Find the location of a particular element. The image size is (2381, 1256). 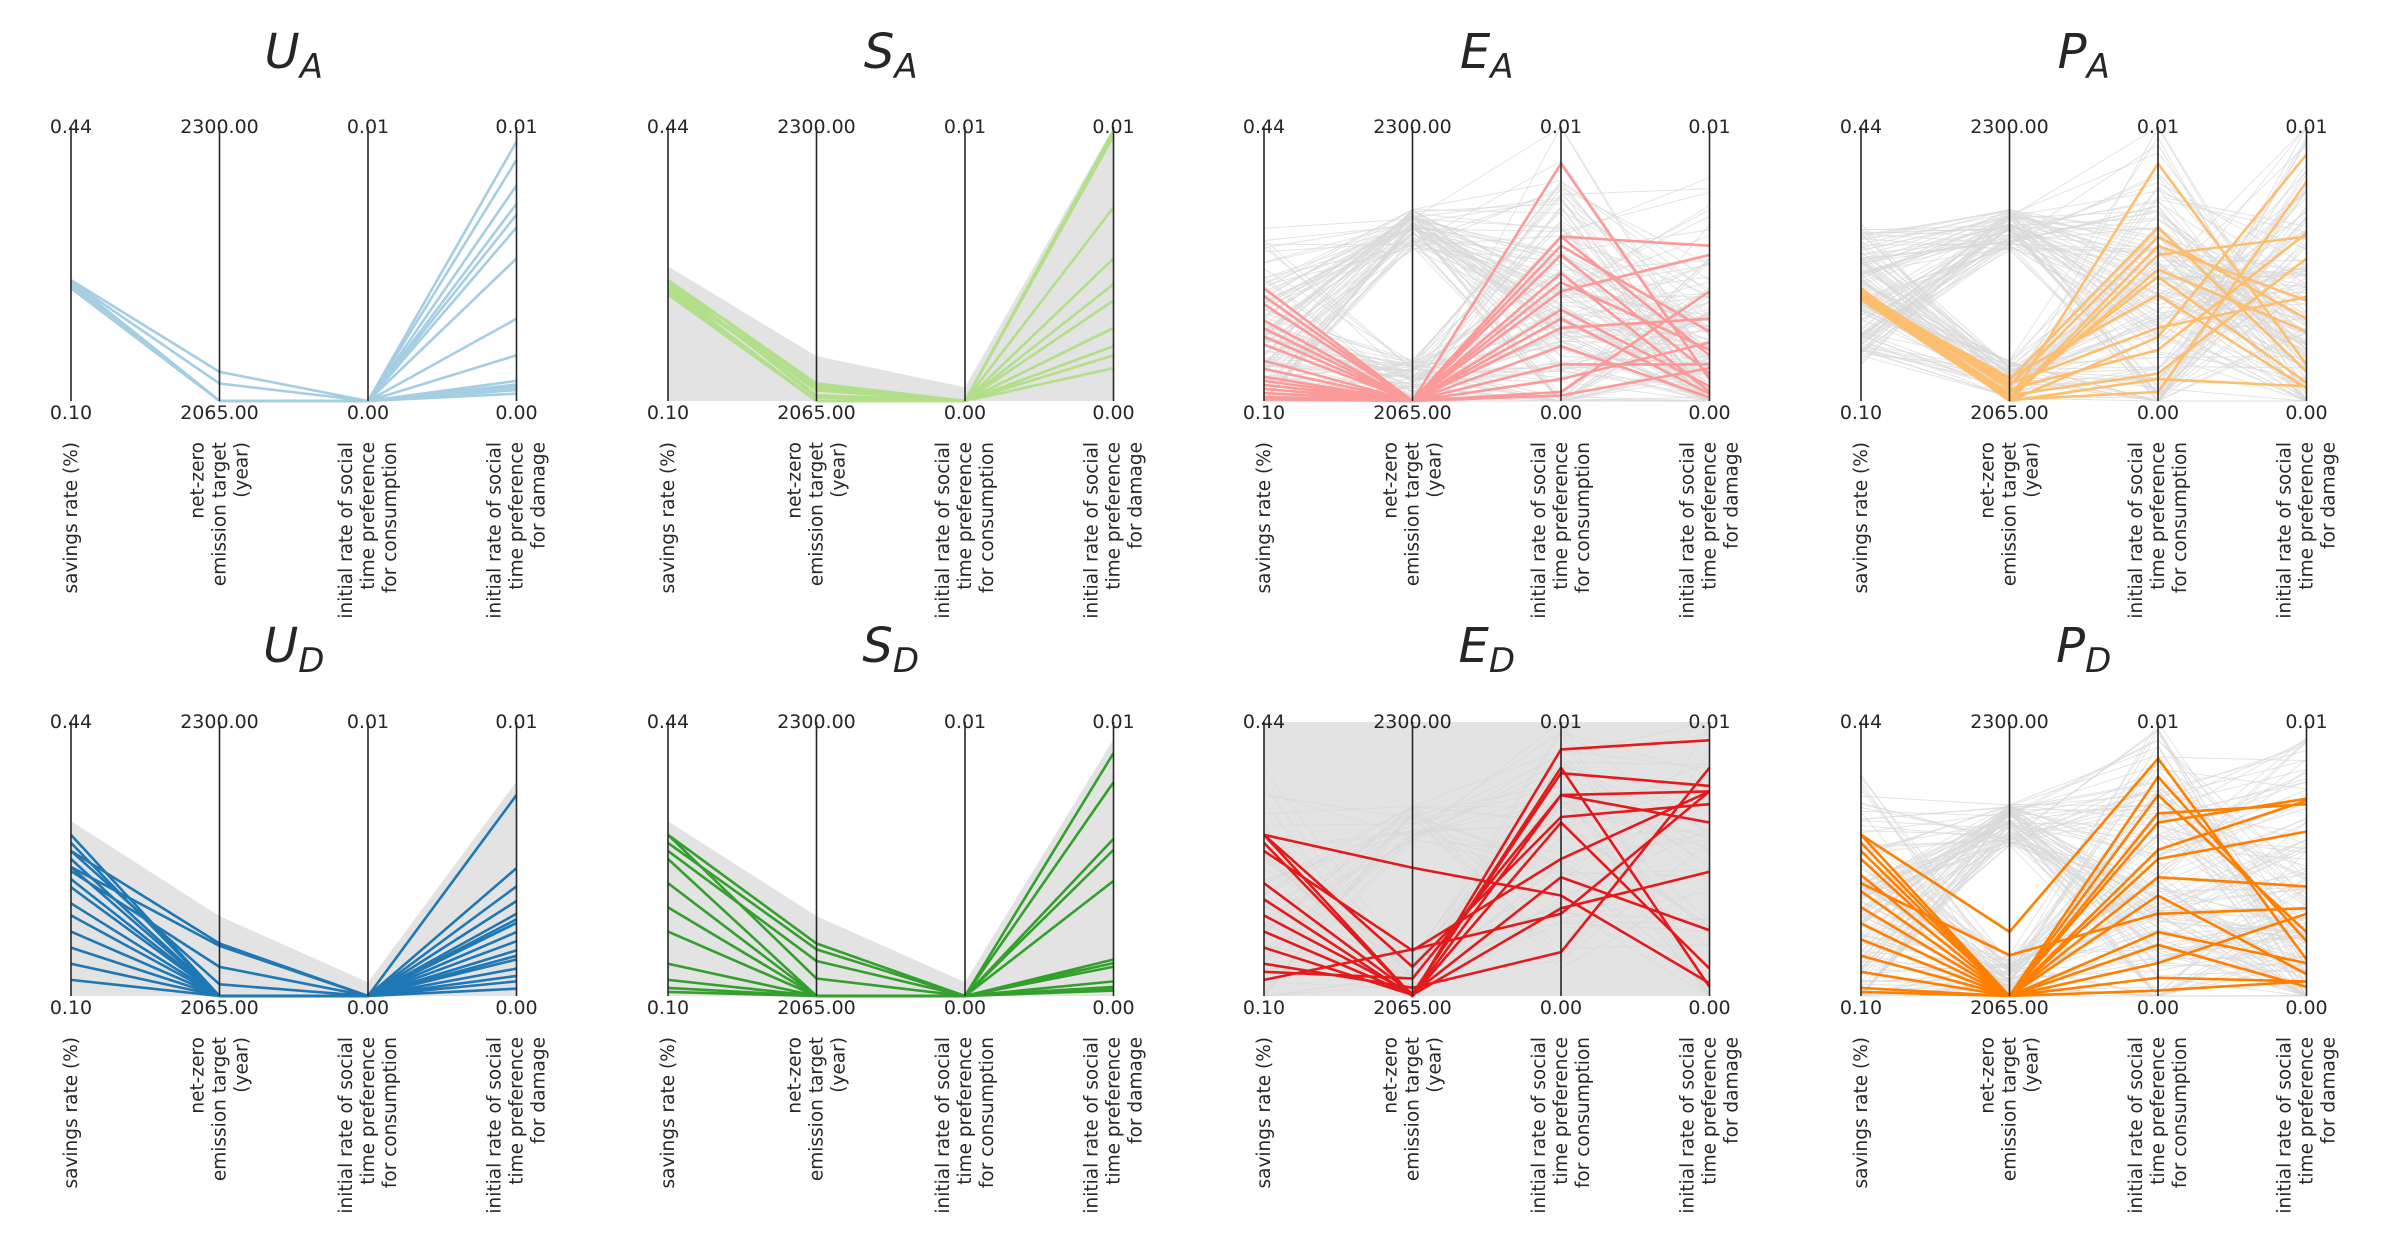

panel-title: SA is located at coordinates (891, 55).